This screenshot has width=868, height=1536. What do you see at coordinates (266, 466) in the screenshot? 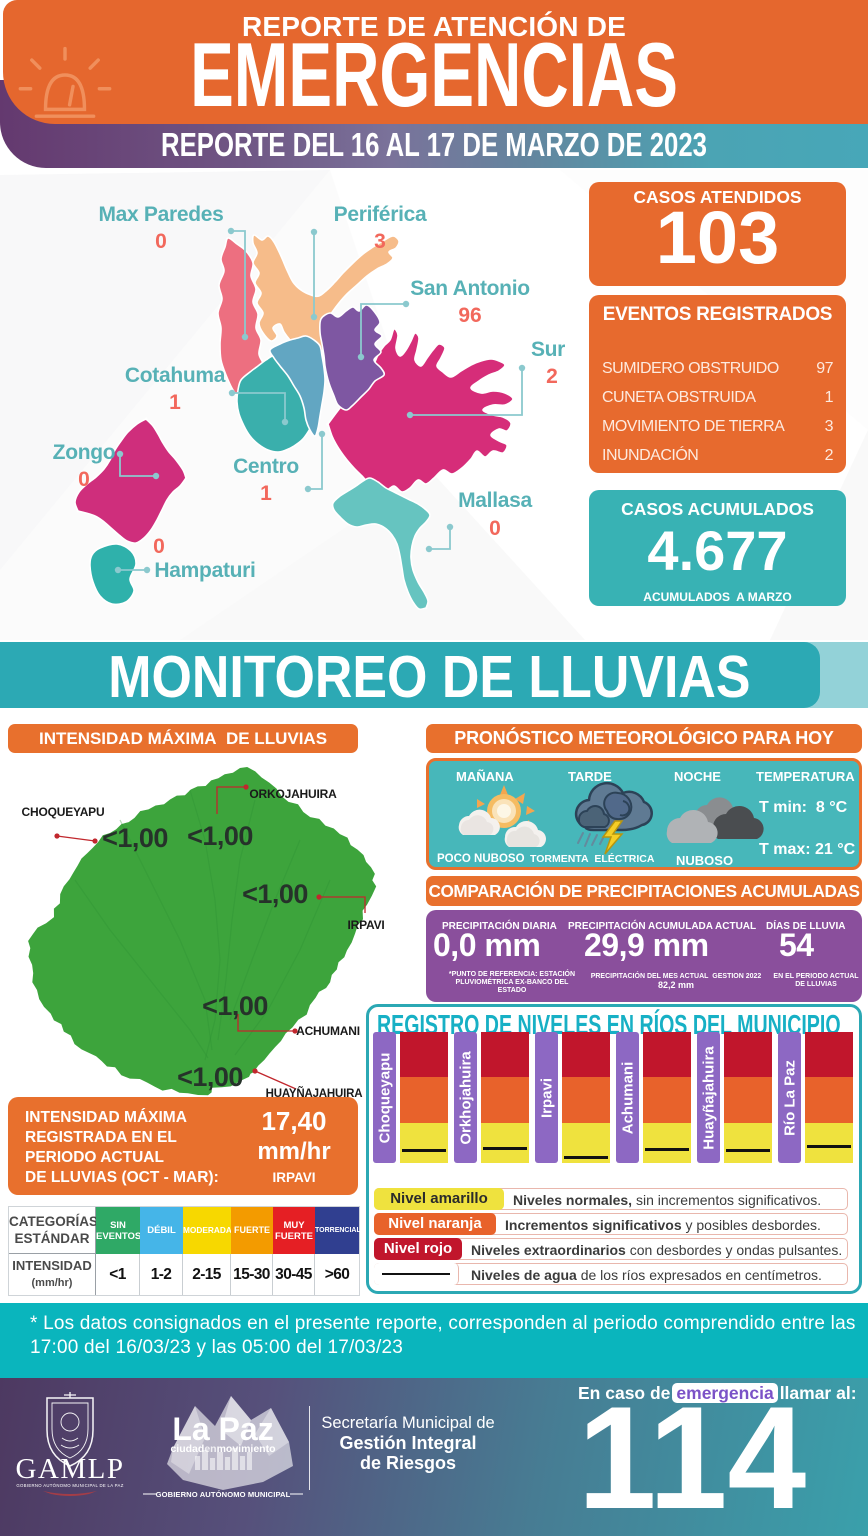
I see `svg-text: Centro` at bounding box center [266, 466].